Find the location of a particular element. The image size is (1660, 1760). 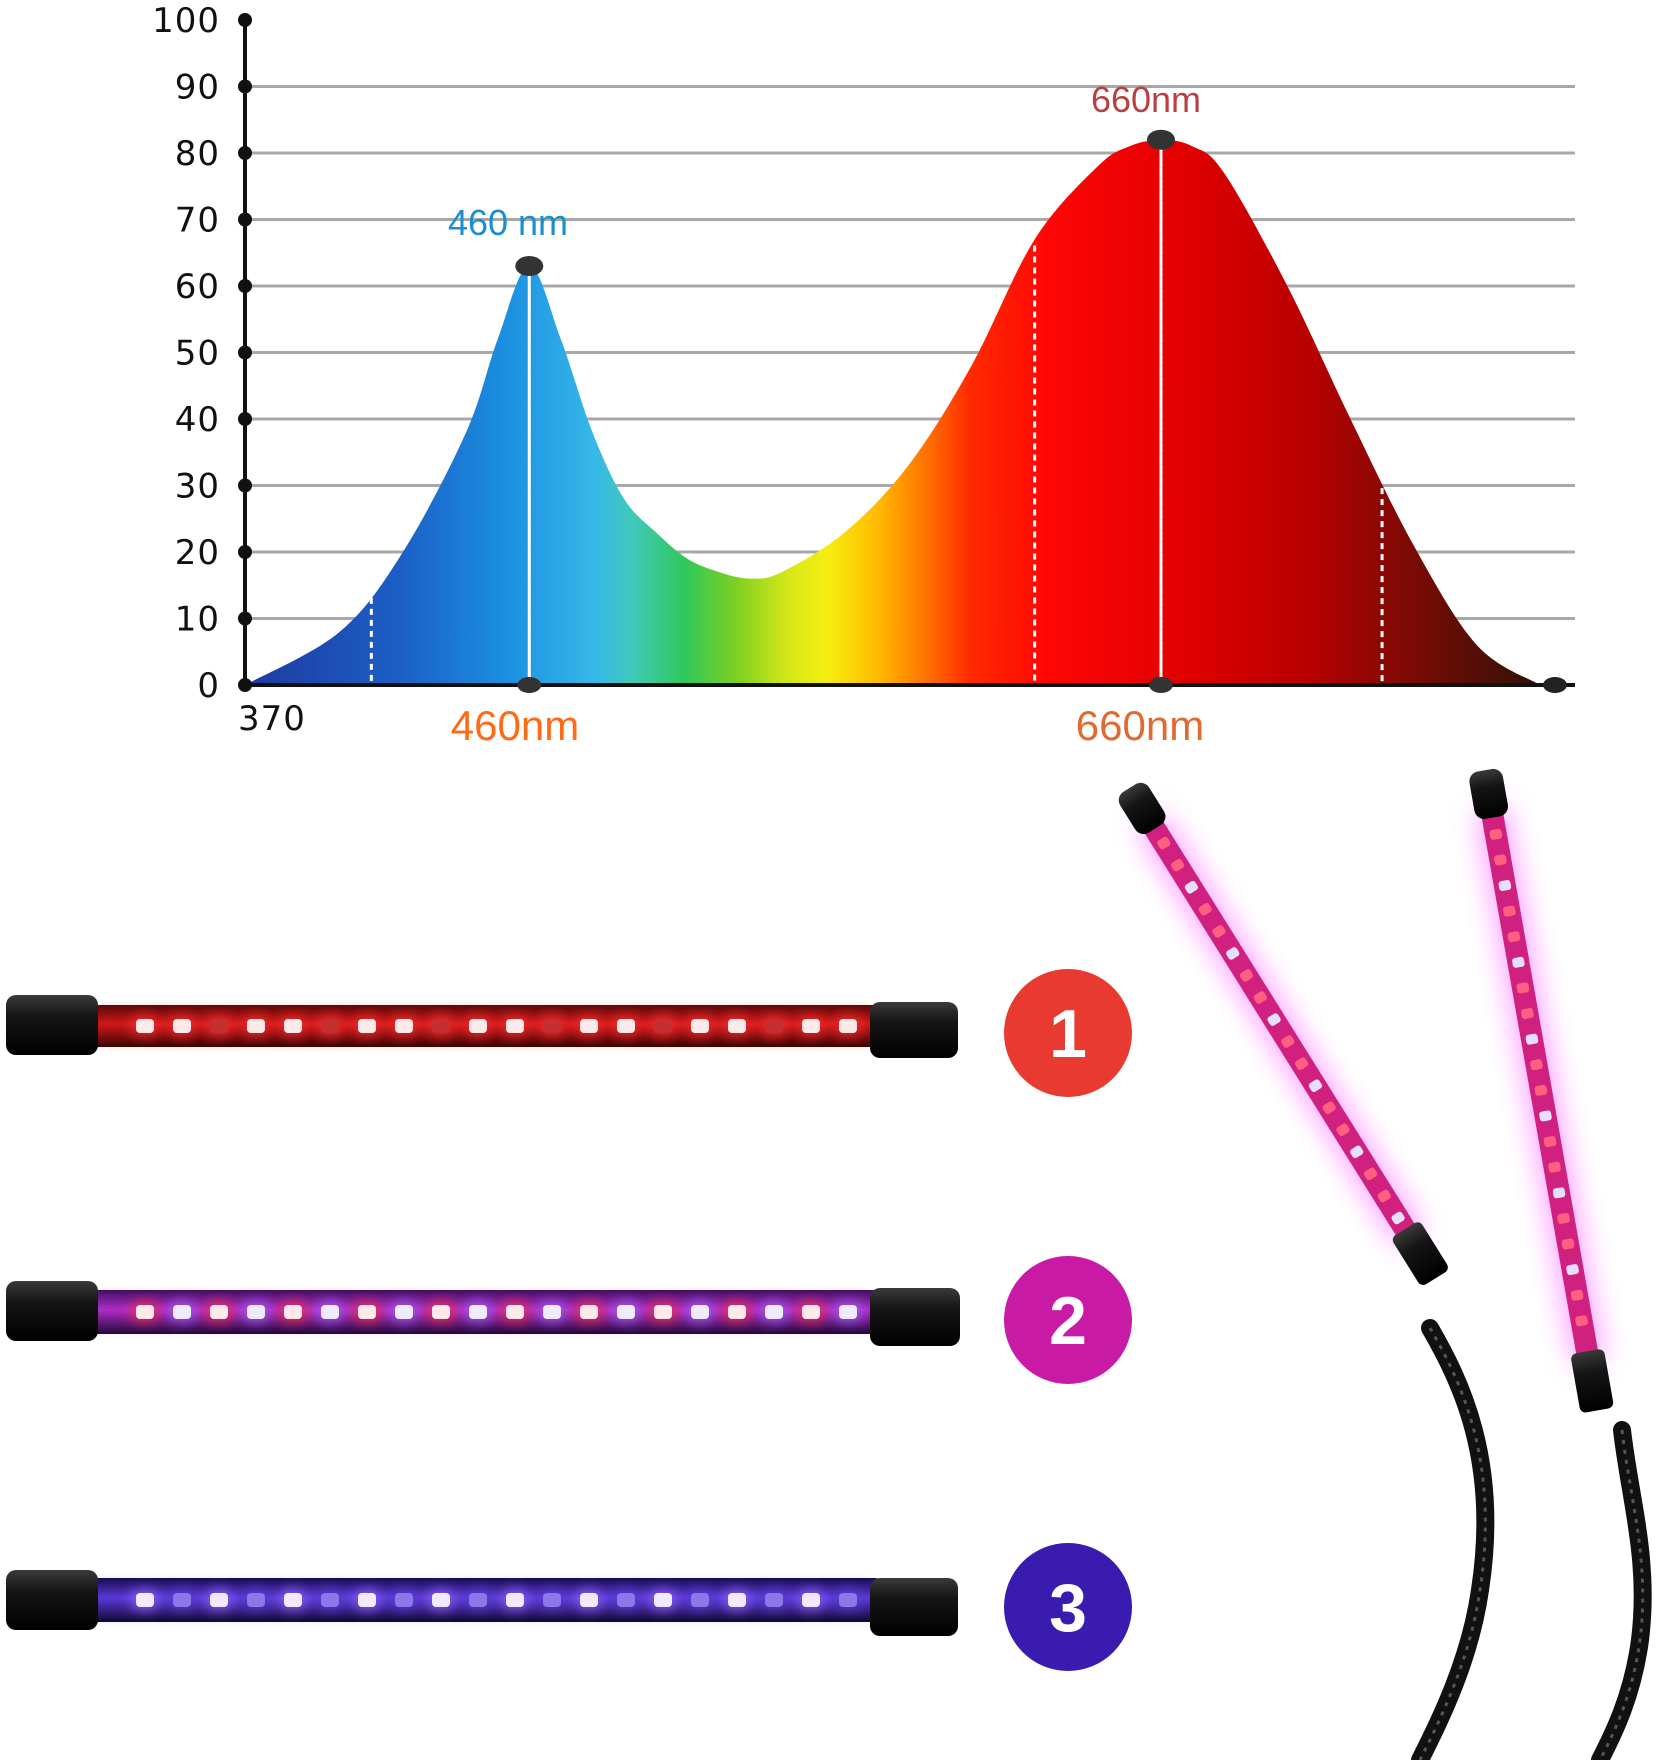

badge-circle is located at coordinates (1068, 1033).